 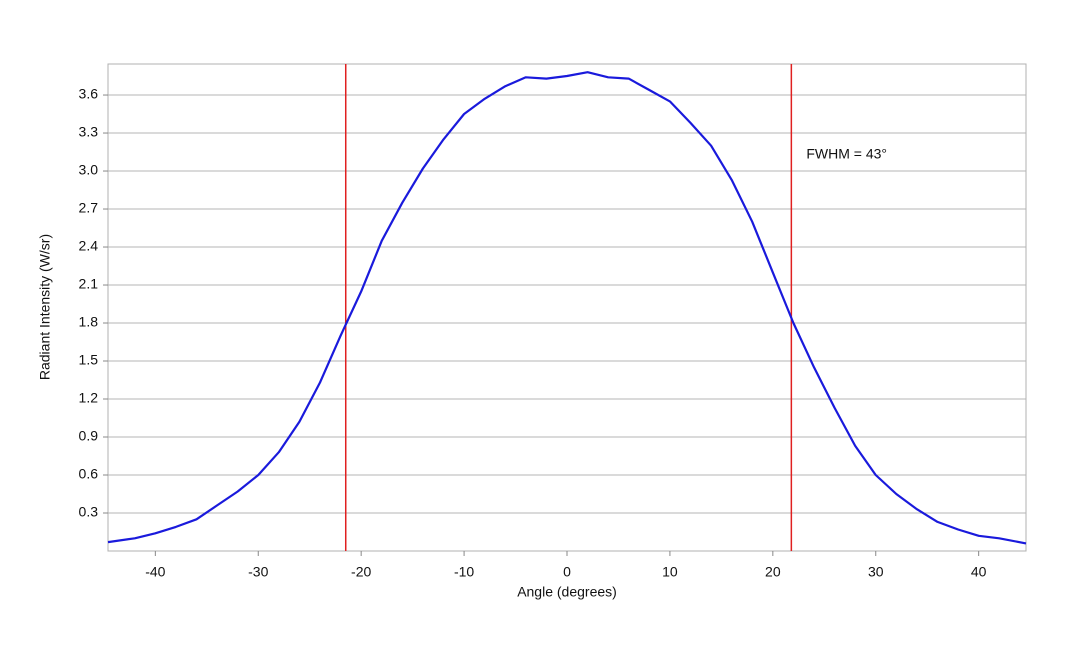 I want to click on y-tick-label: 3.3, so click(x=89, y=132).